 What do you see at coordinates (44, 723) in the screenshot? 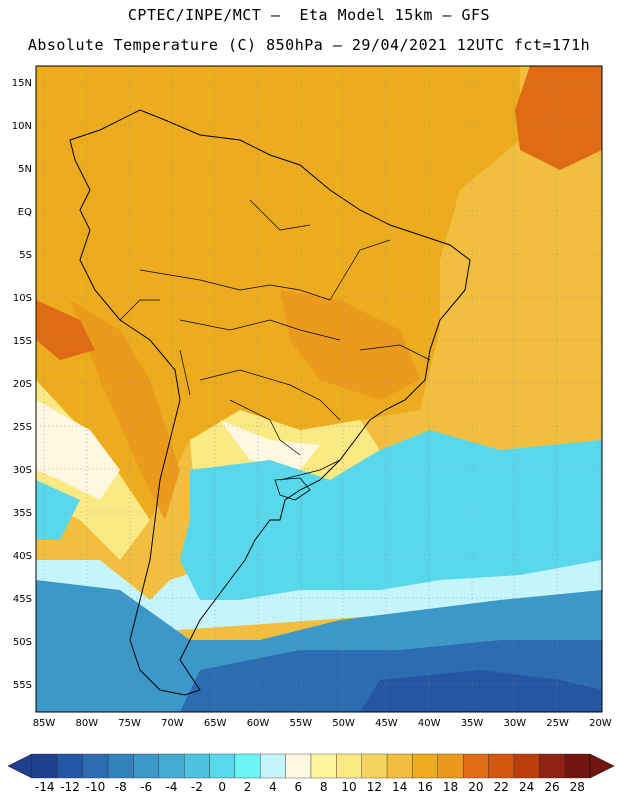
I see `lon-label: 85W` at bounding box center [44, 723].